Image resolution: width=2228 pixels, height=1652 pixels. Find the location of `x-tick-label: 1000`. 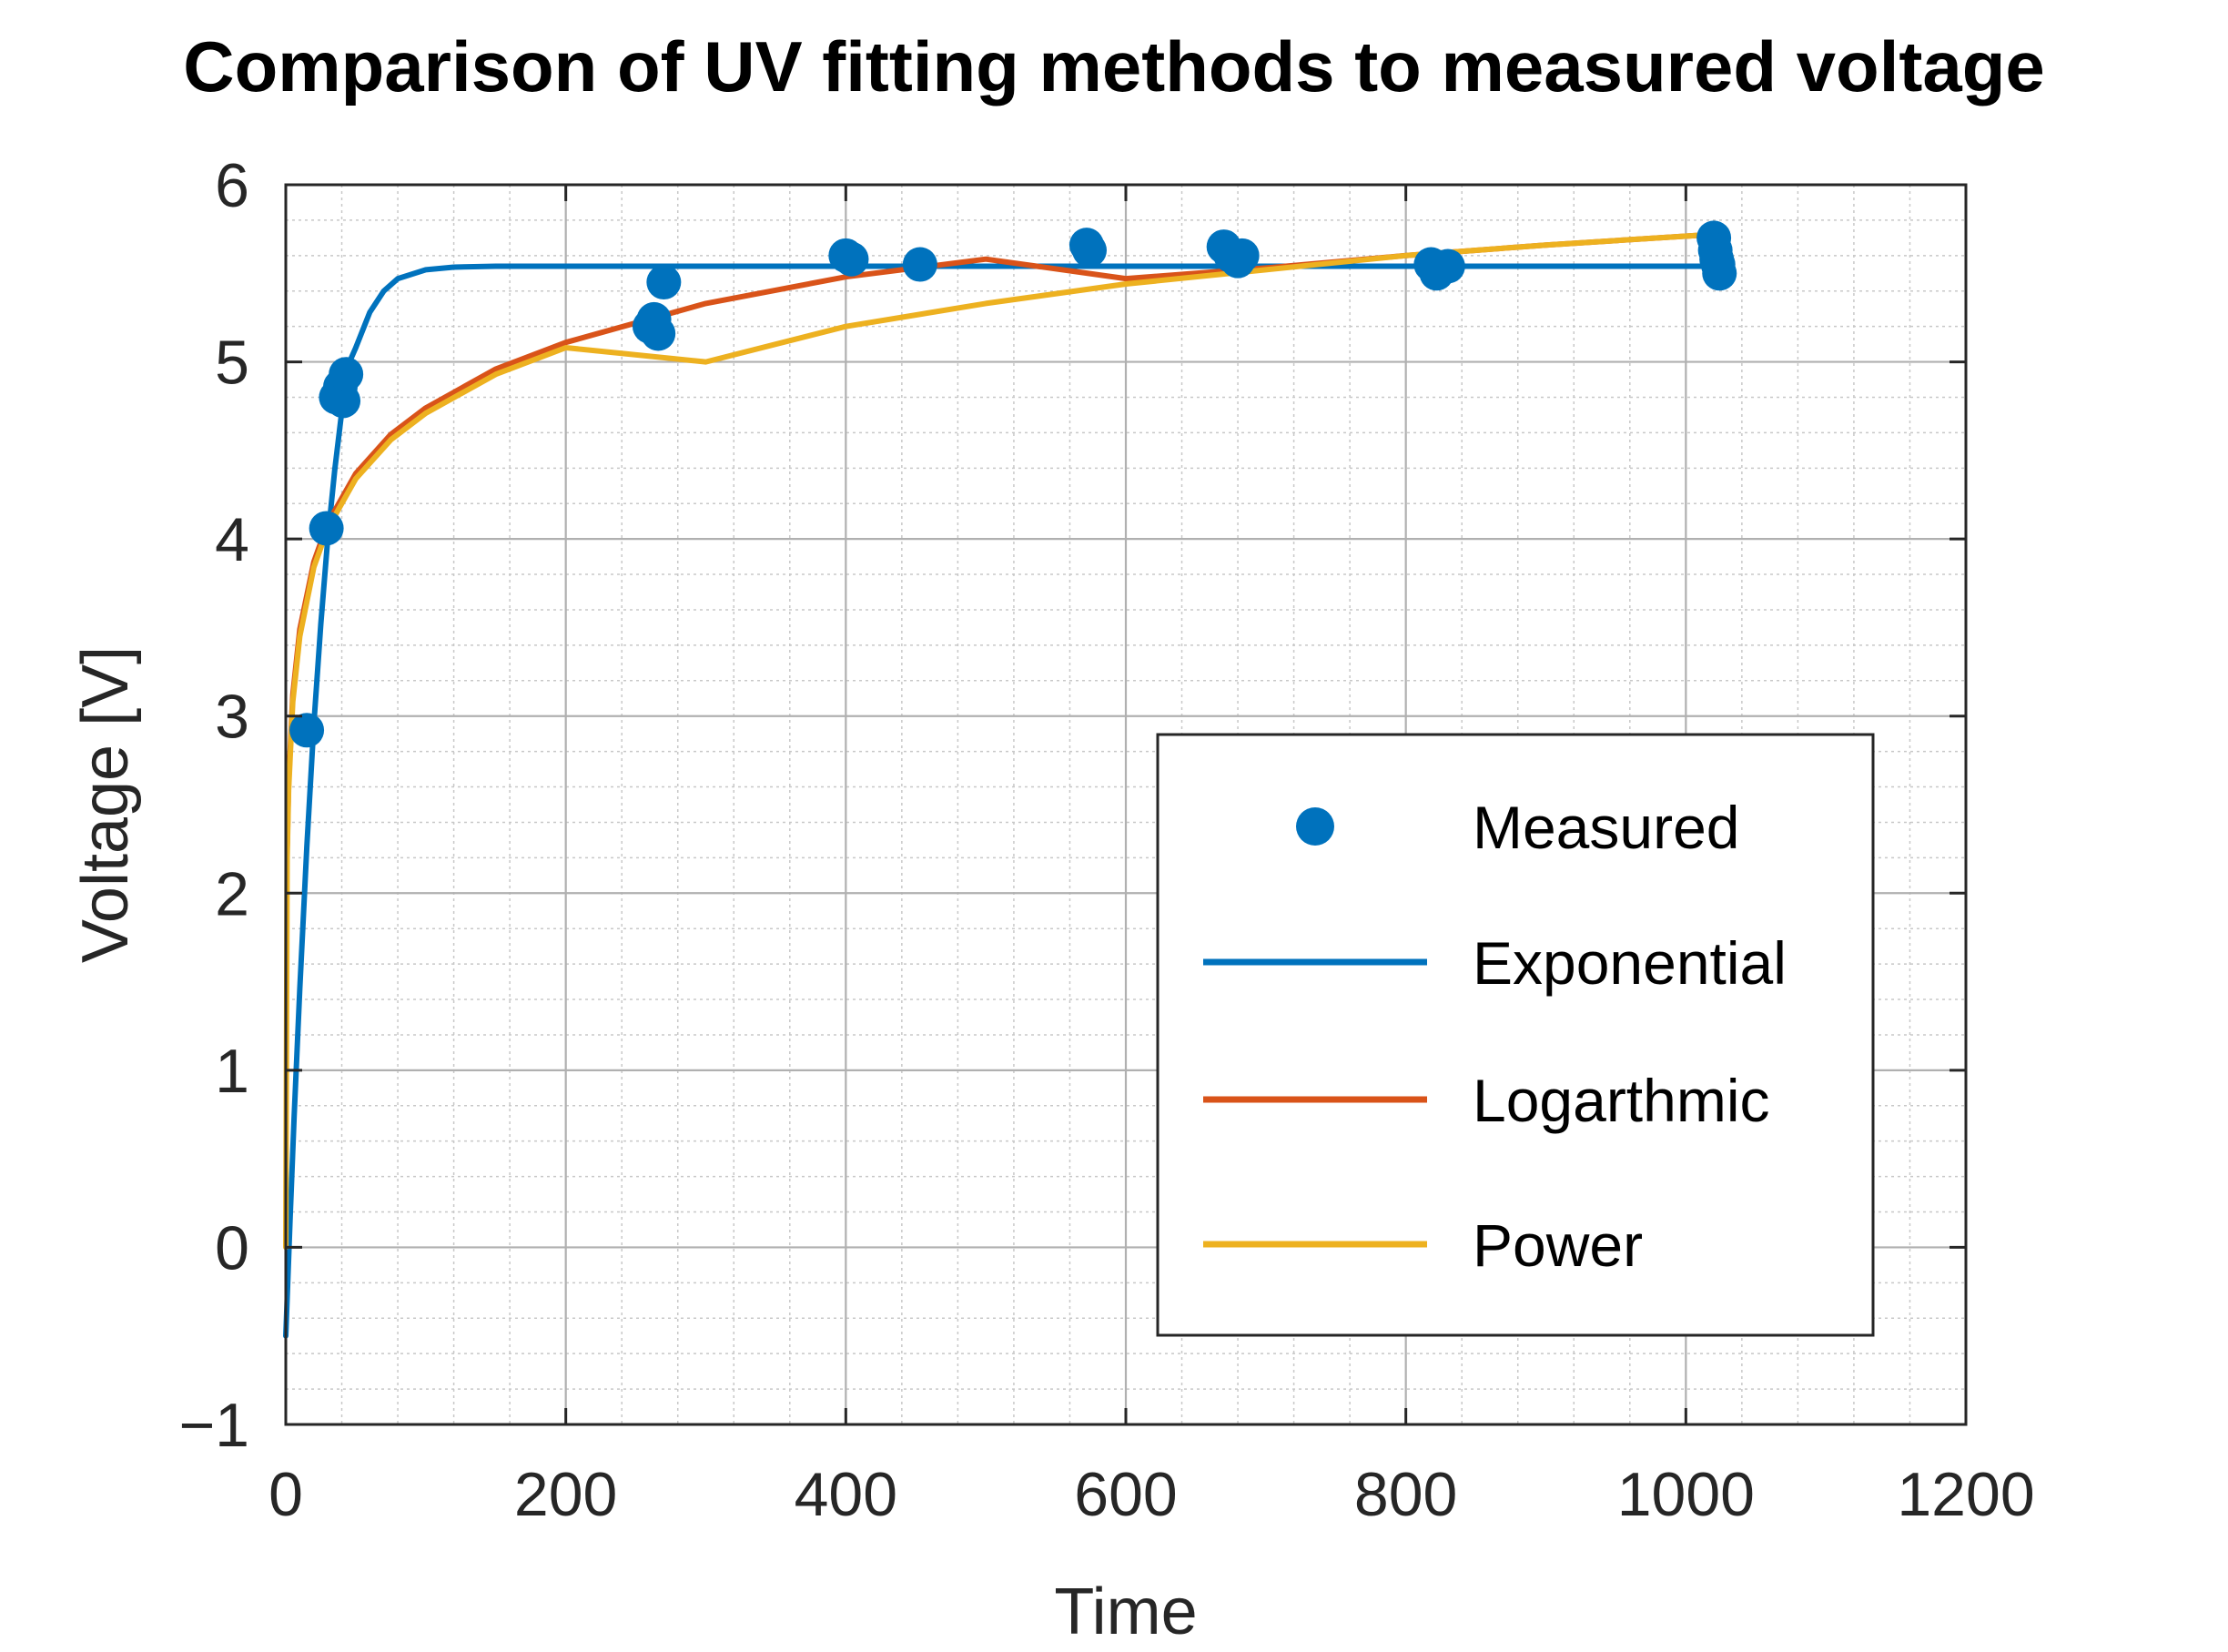

x-tick-label: 1000 is located at coordinates (1686, 1495).